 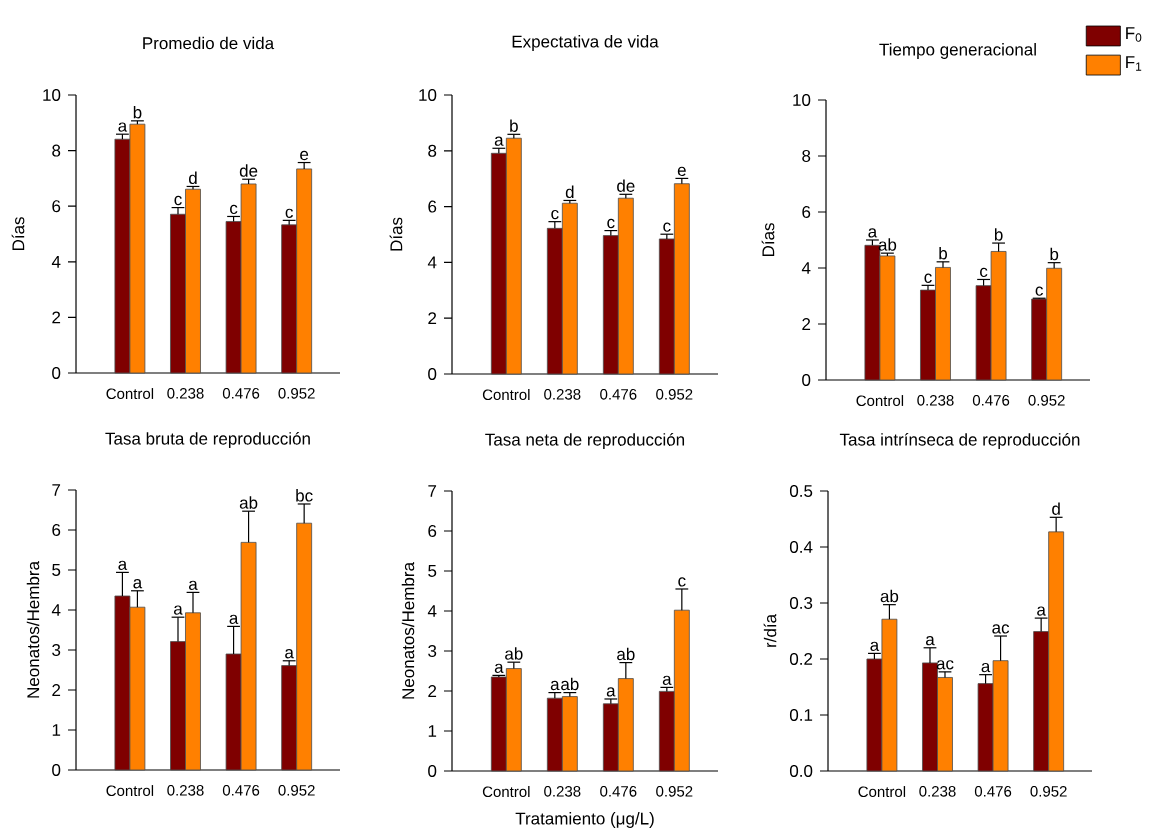 What do you see at coordinates (801, 770) in the screenshot?
I see `y-tick-label: 0.0` at bounding box center [801, 770].